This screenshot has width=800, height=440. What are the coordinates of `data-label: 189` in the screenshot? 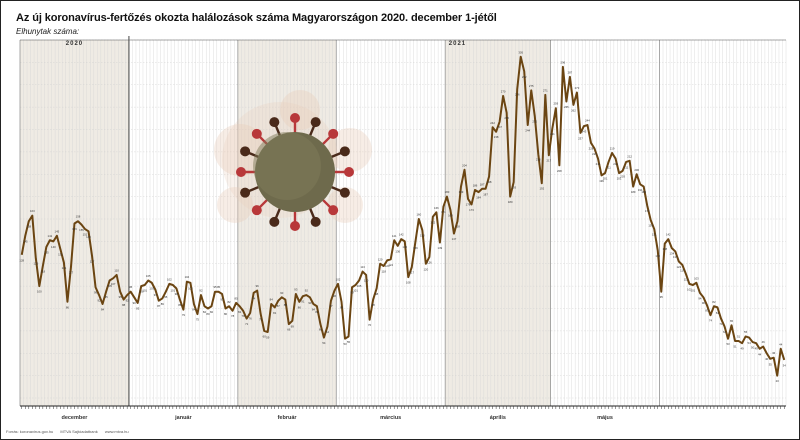 It's located at (643, 192).